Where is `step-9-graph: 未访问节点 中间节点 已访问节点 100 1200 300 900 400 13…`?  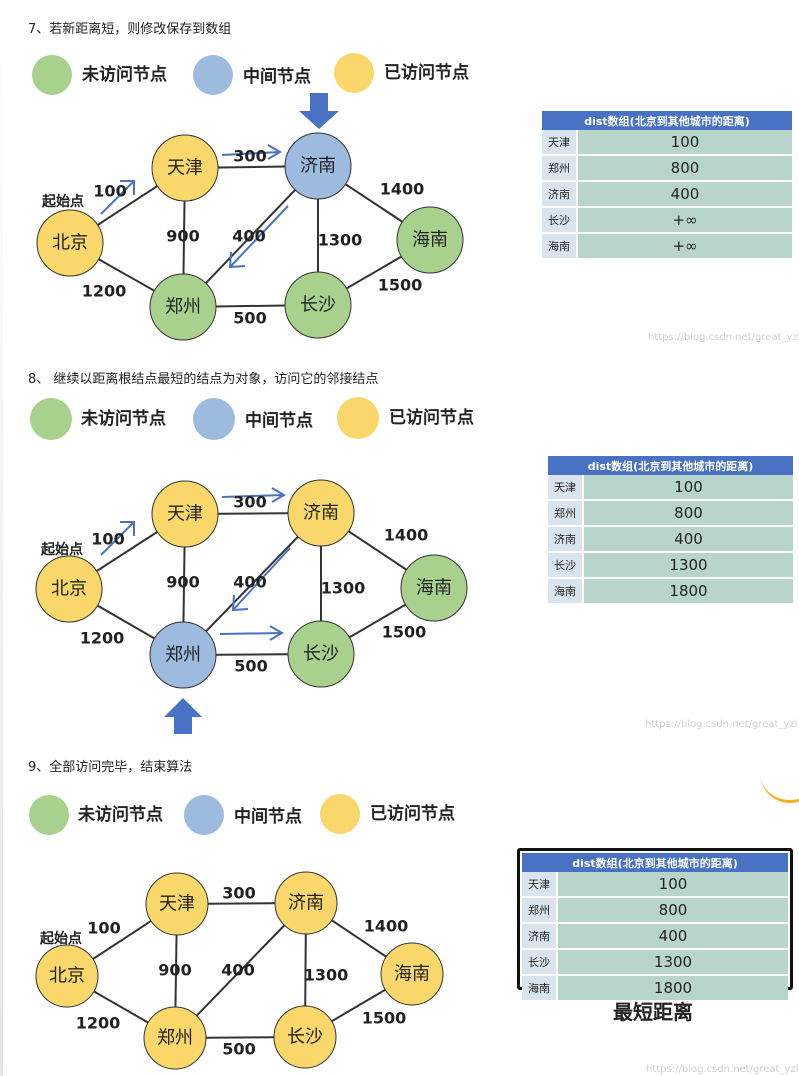
step-9-graph: 未访问节点 中间节点 已访问节点 100 1200 300 900 400 13… is located at coordinates (242, 932).